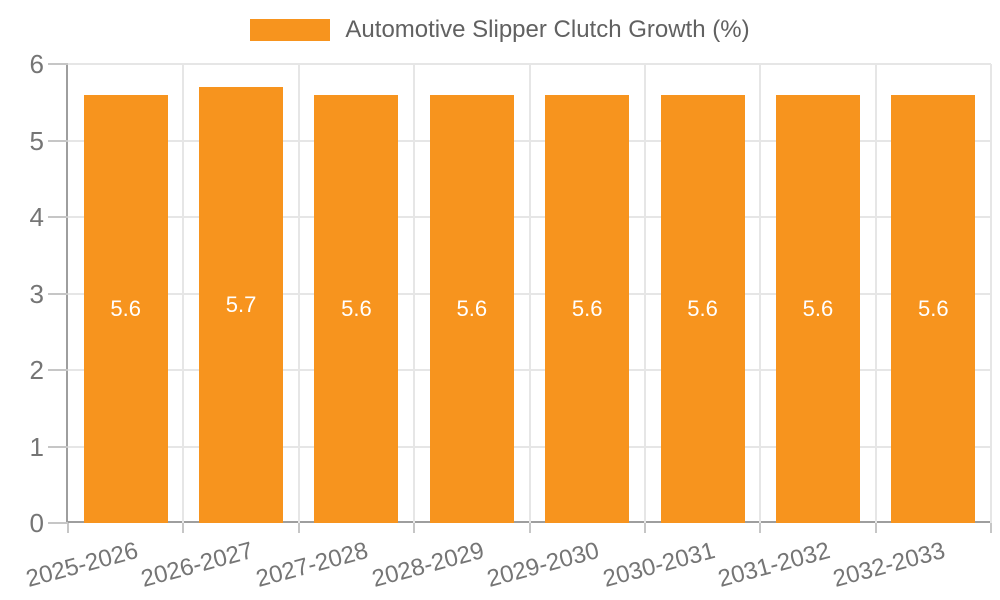 This screenshot has height=600, width=1000. Describe the element at coordinates (81, 565) in the screenshot. I see `x-axis-tick-label: 2025-2026` at that location.